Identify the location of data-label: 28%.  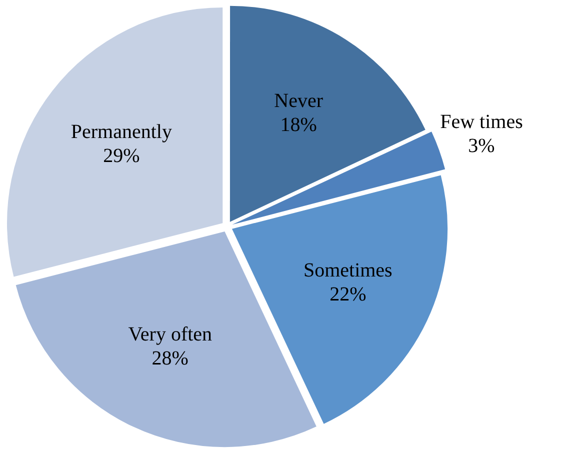
(170, 359).